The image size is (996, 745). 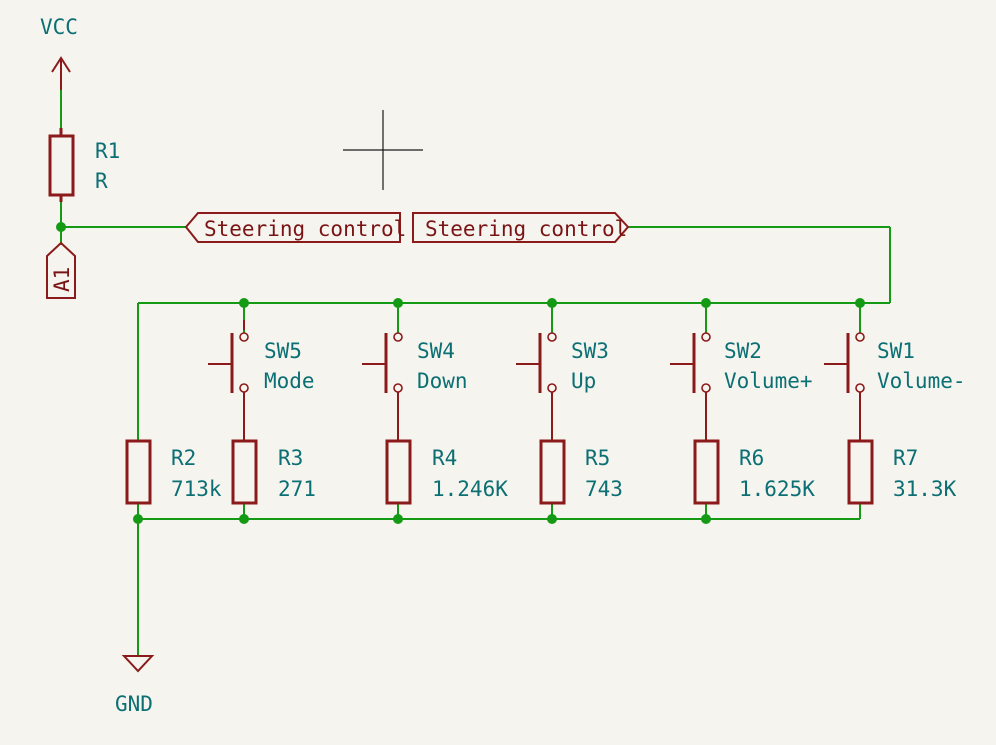 I want to click on hier-label-left-text: Steering control, so click(x=305, y=229).